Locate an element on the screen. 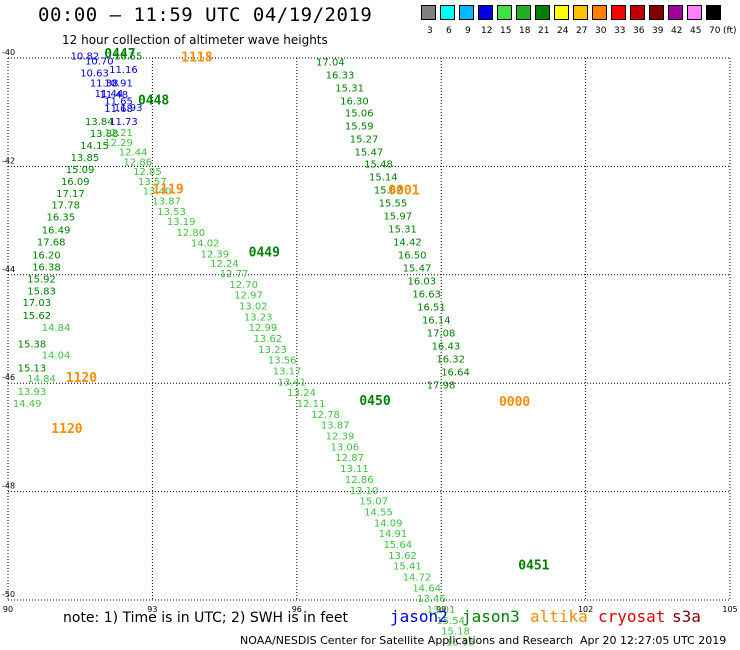 This screenshot has width=740, height=650. wave-height-value: 13.24 is located at coordinates (301, 393).